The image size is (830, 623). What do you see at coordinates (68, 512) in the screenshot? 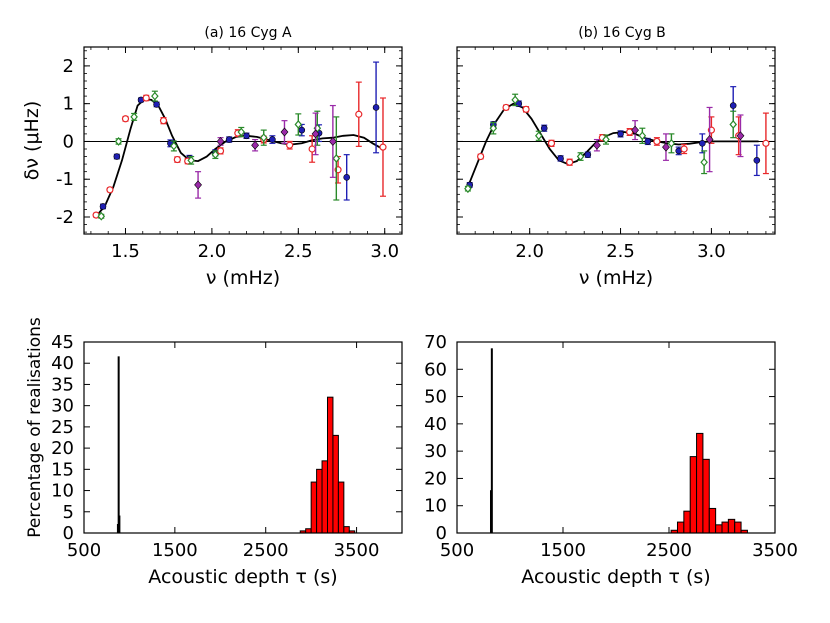
I see `y-tick-label: 5` at bounding box center [68, 512].